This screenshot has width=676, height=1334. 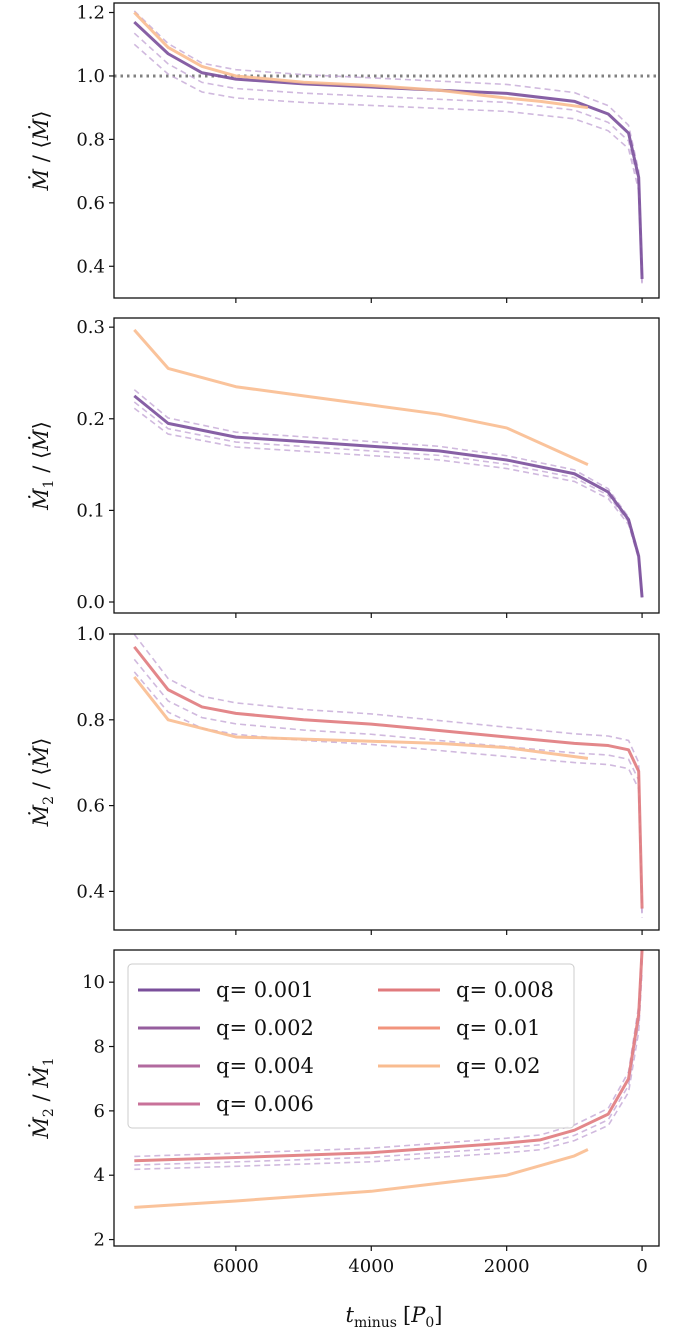 What do you see at coordinates (41, 151) in the screenshot?
I see `y-axis-label: Ṁ / ⟨Ṁ⟩` at bounding box center [41, 151].